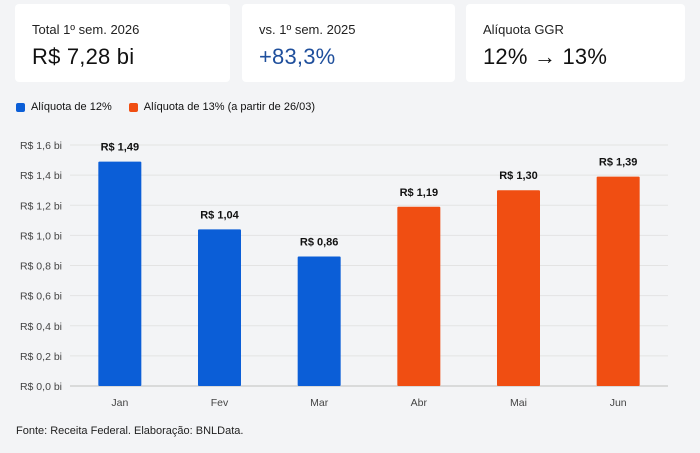 This screenshot has height=453, width=700. I want to click on legend-item-13: Alíquota de 13% (a partir de 26/03), so click(222, 107).